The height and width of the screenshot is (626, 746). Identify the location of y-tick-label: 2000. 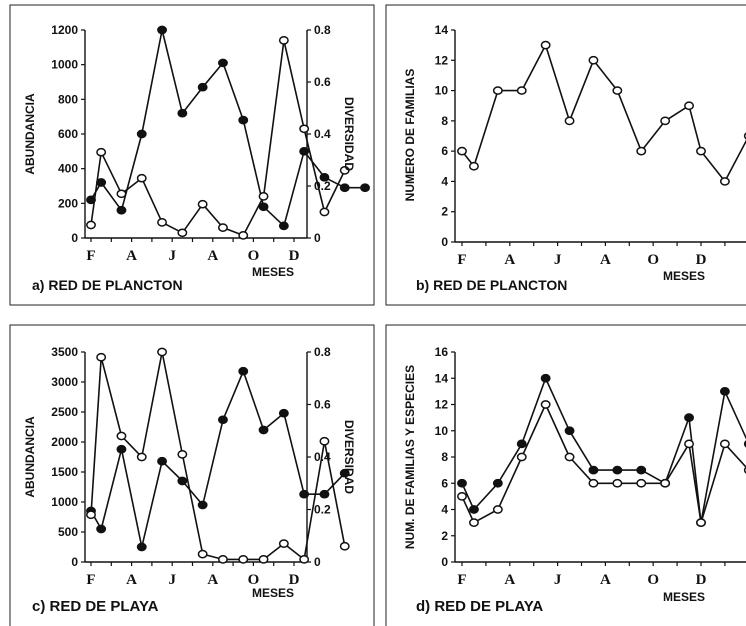
(64, 442).